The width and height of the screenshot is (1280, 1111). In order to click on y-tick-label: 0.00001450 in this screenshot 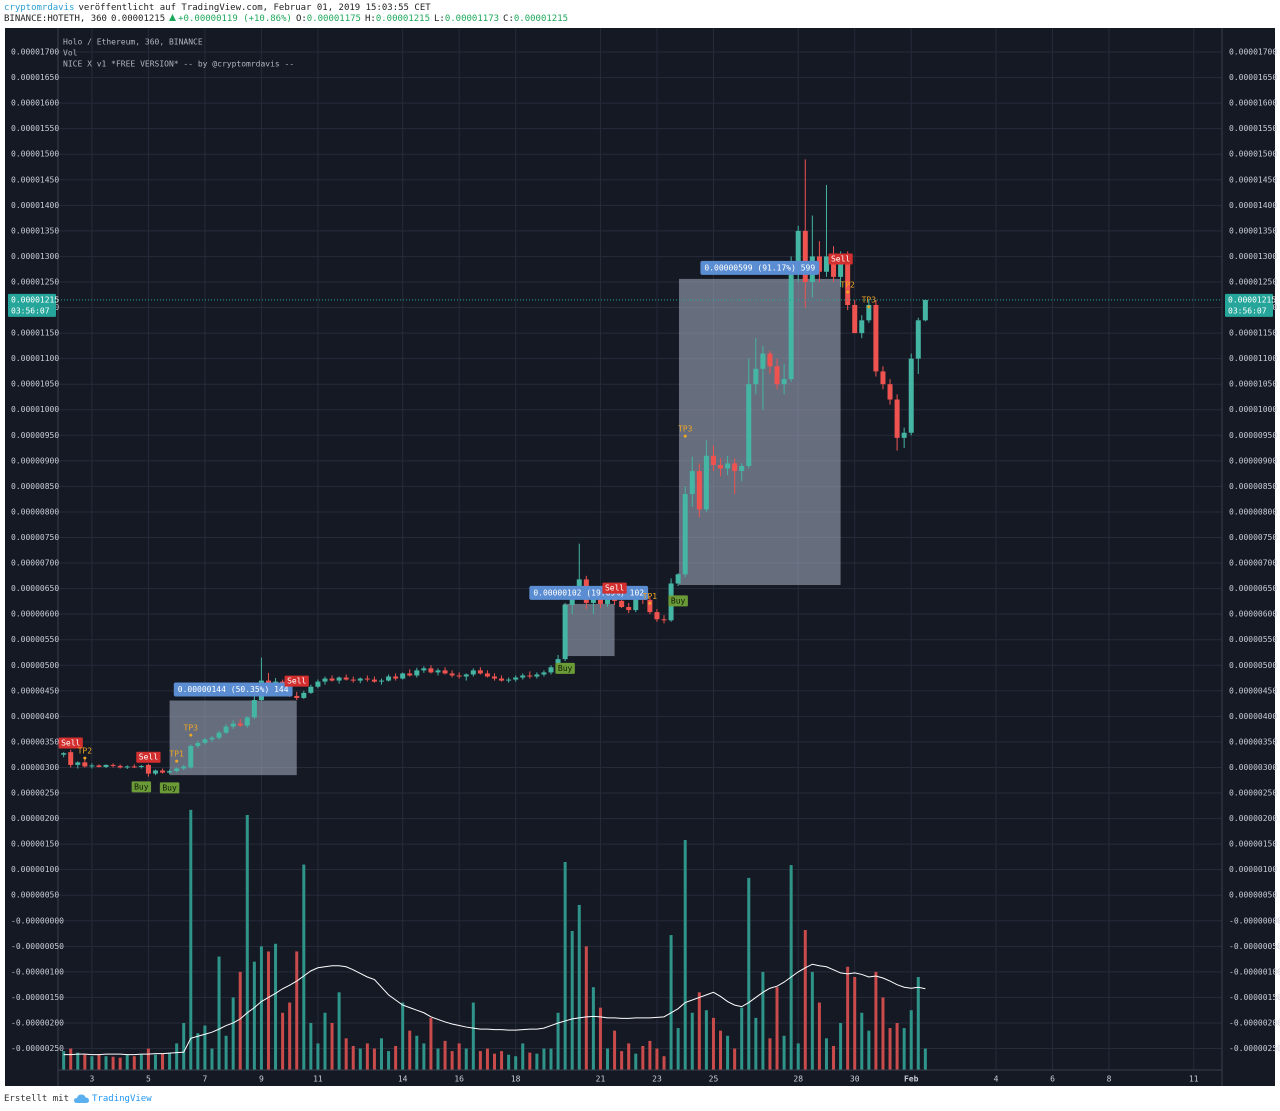, I will do `click(35, 179)`.